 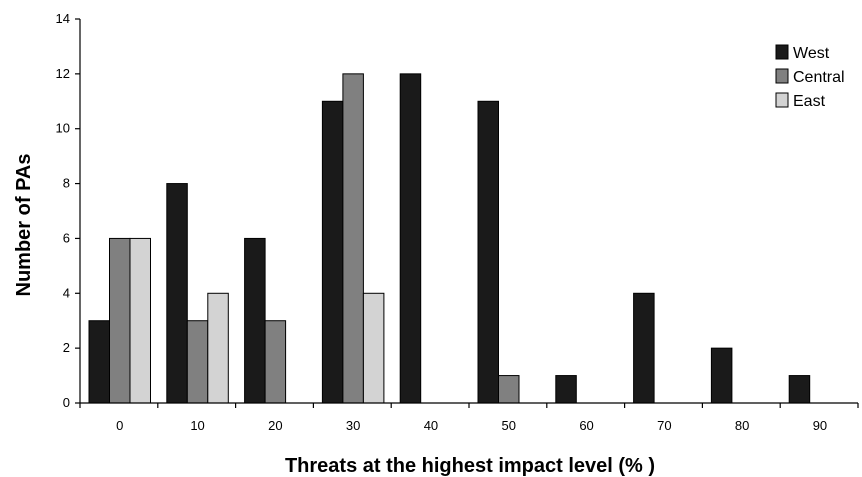 I want to click on legend-label-central: Central, so click(x=819, y=77).